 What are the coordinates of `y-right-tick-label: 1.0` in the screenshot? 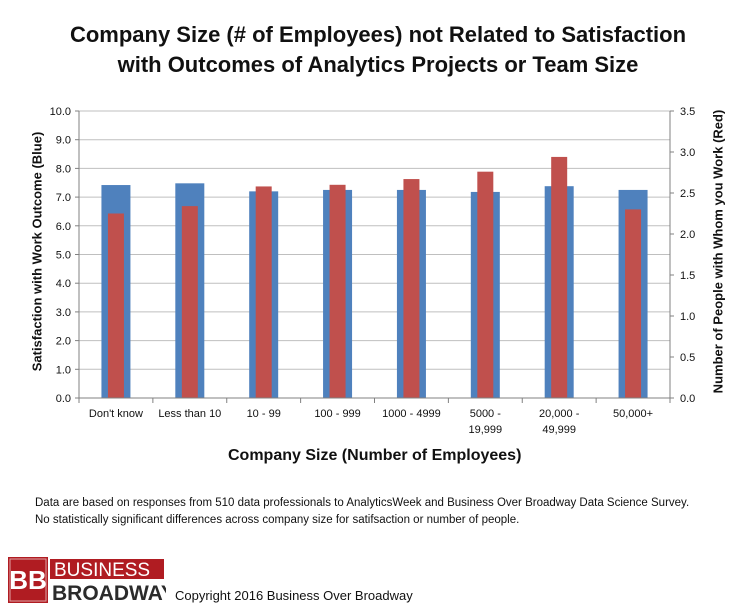 It's located at (687, 317).